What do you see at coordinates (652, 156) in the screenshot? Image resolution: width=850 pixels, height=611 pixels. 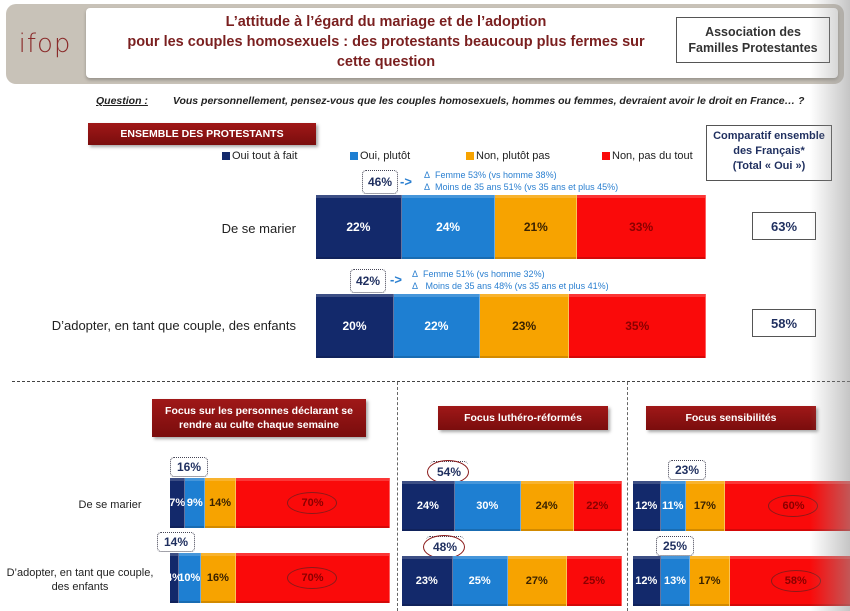 I see `legend-label: Non, pas du tout` at bounding box center [652, 156].